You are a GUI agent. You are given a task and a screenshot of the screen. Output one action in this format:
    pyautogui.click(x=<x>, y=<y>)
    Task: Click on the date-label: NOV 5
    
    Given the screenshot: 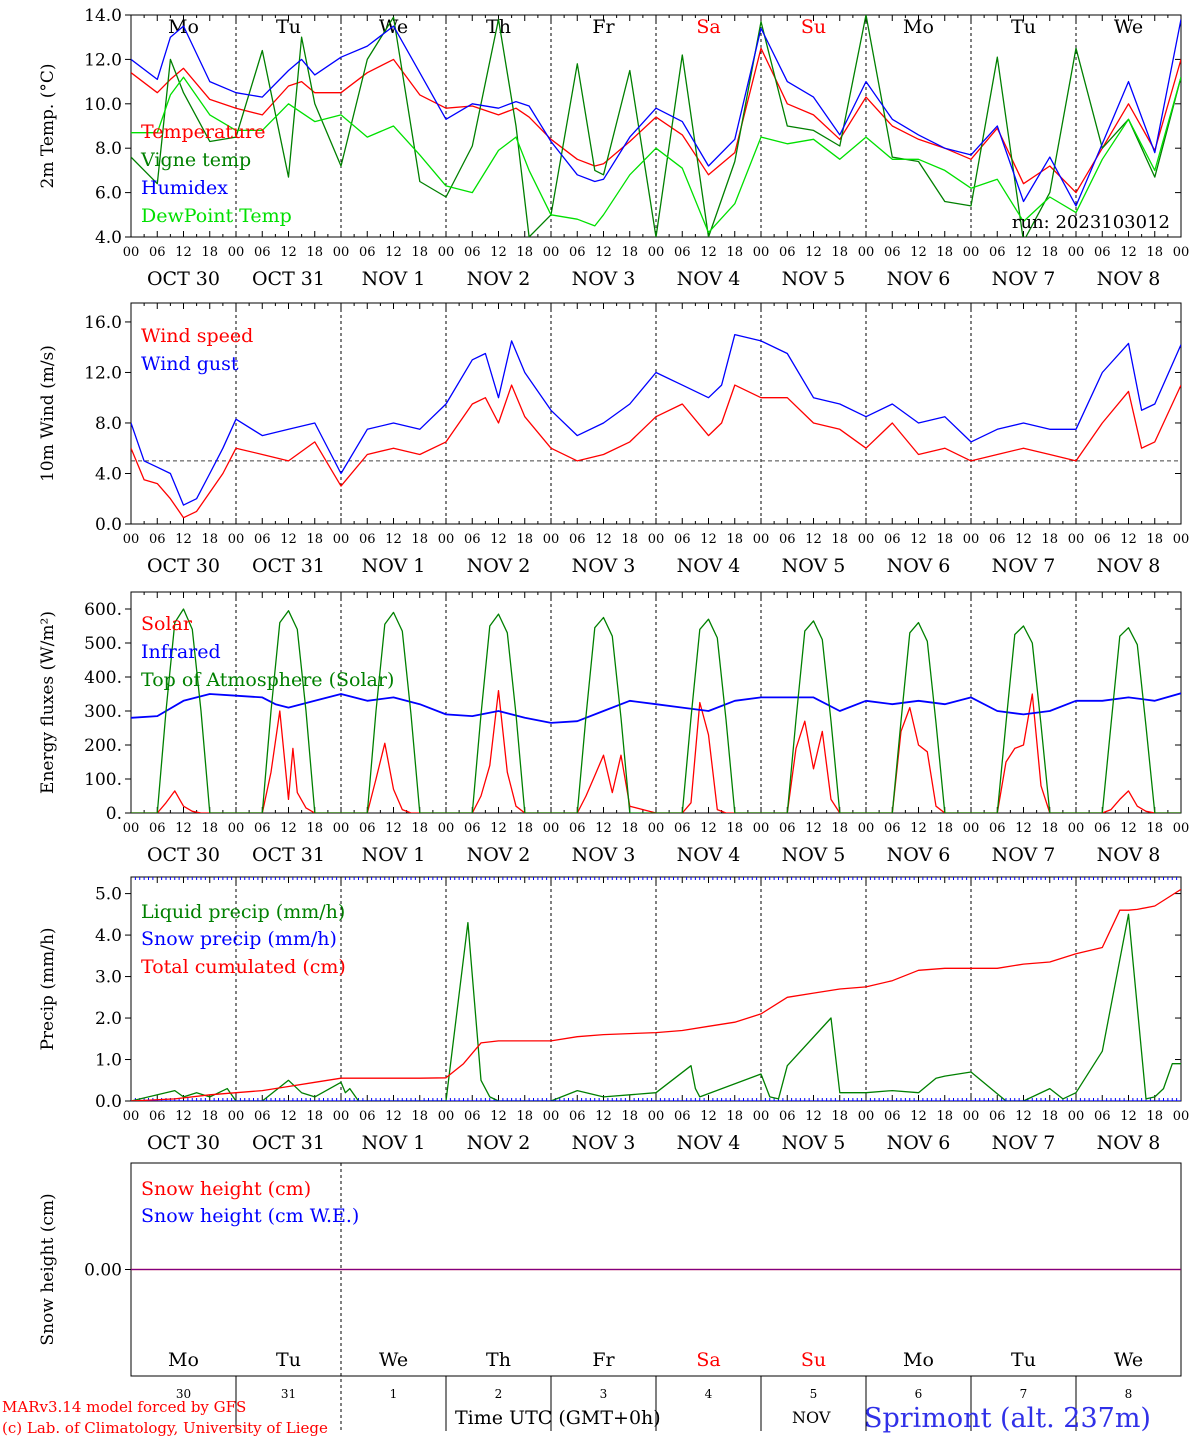 What is the action you would take?
    pyautogui.click(x=814, y=279)
    